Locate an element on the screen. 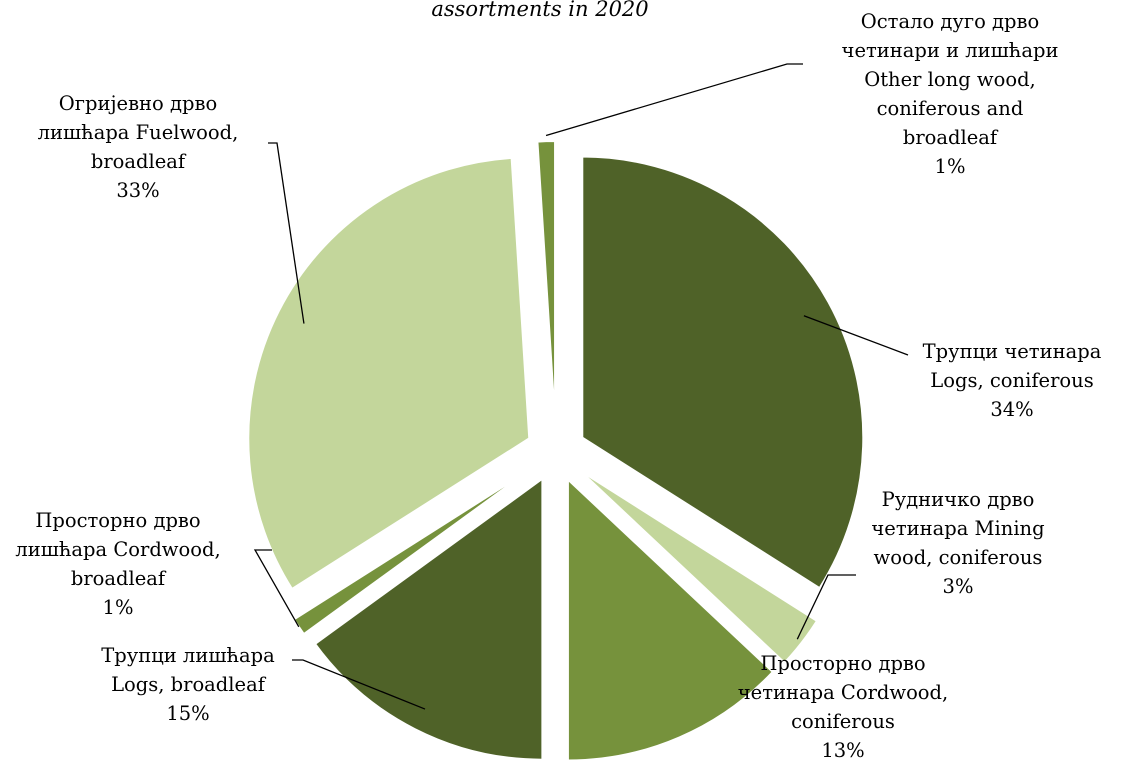 The height and width of the screenshot is (762, 1121). slice-label-line: лишћара Fuelwood, is located at coordinates (138, 132).